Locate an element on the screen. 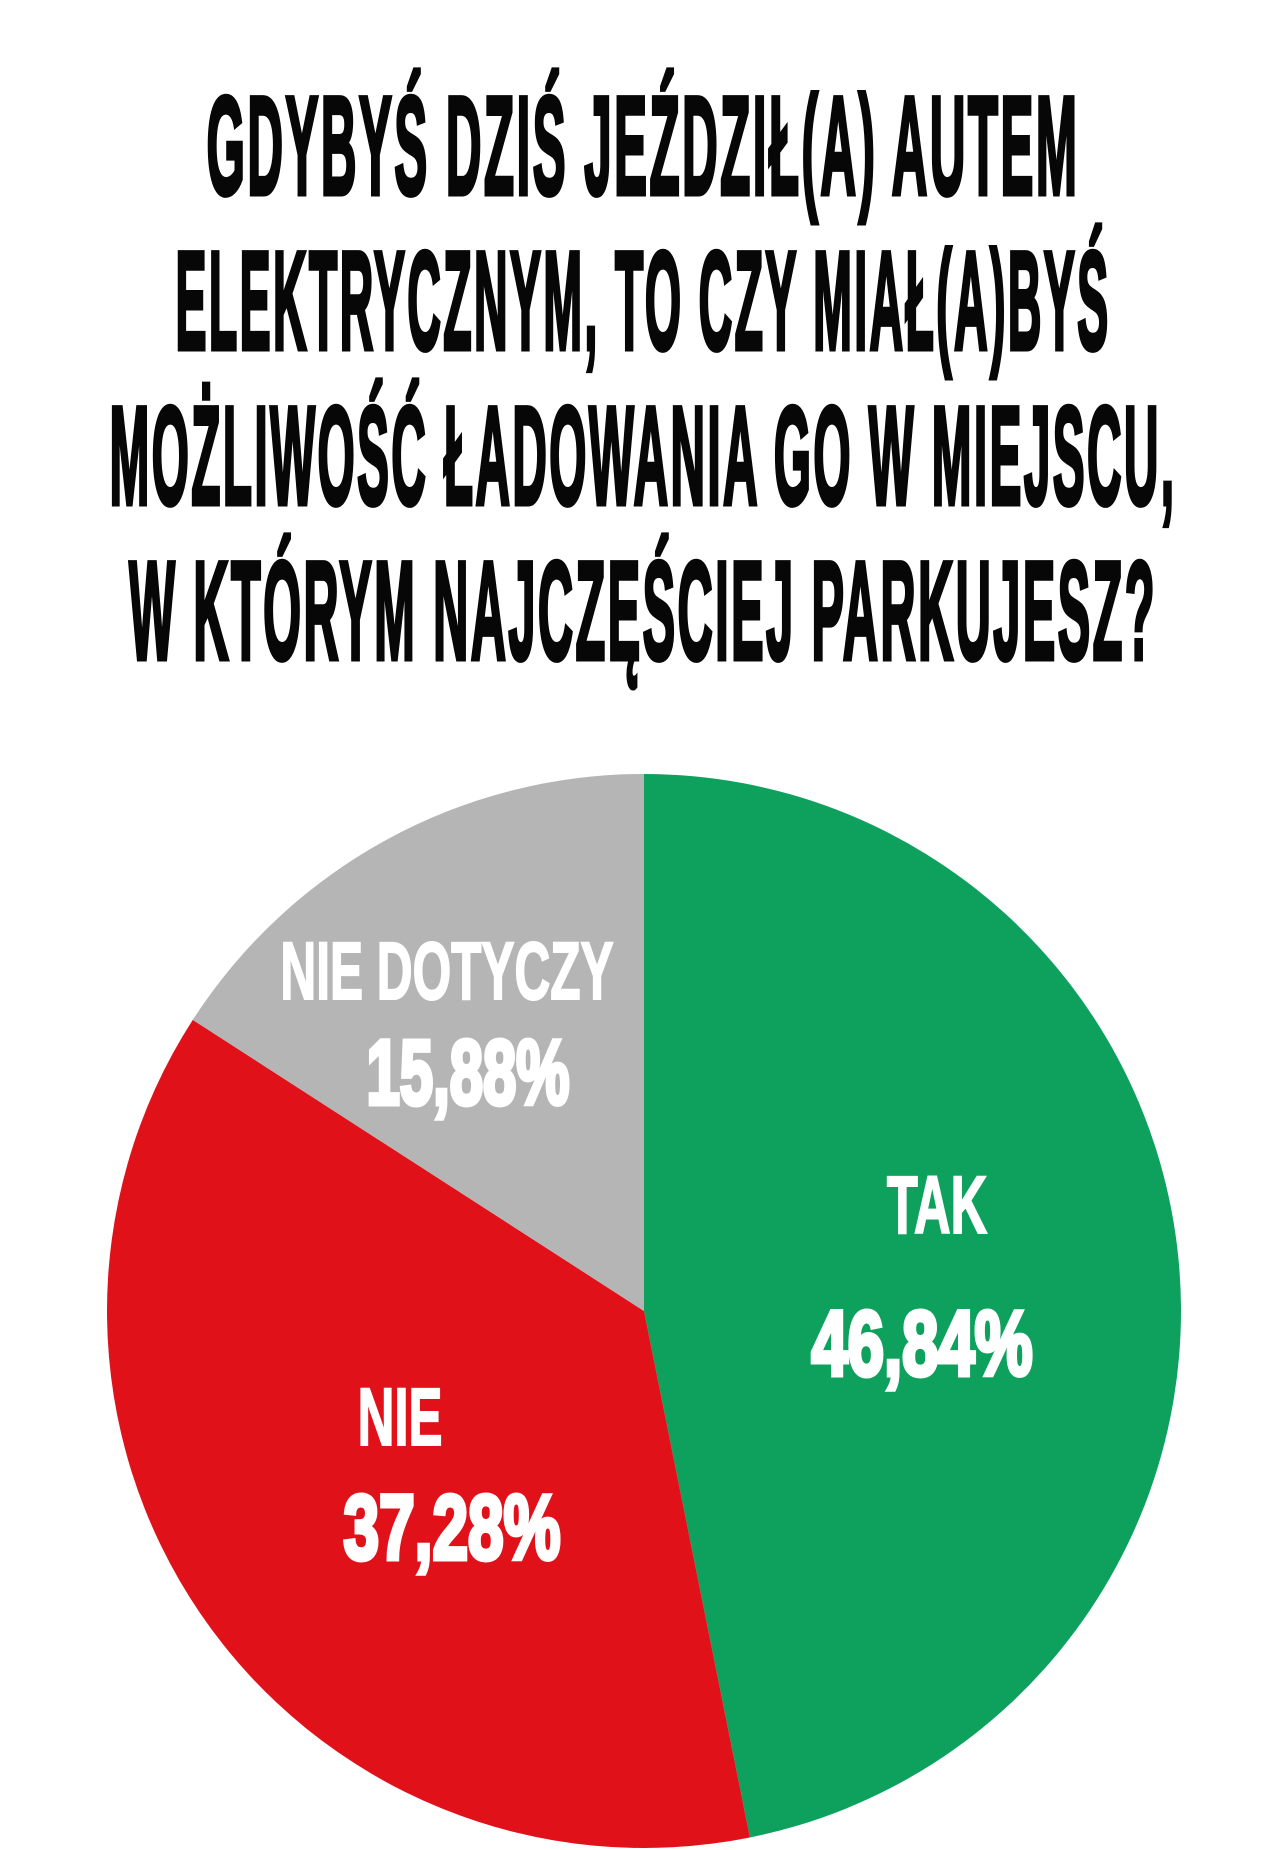 Image resolution: width=1285 pixels, height=1850 pixels. pie-value-nie-text: 37,28% is located at coordinates (452, 1528).